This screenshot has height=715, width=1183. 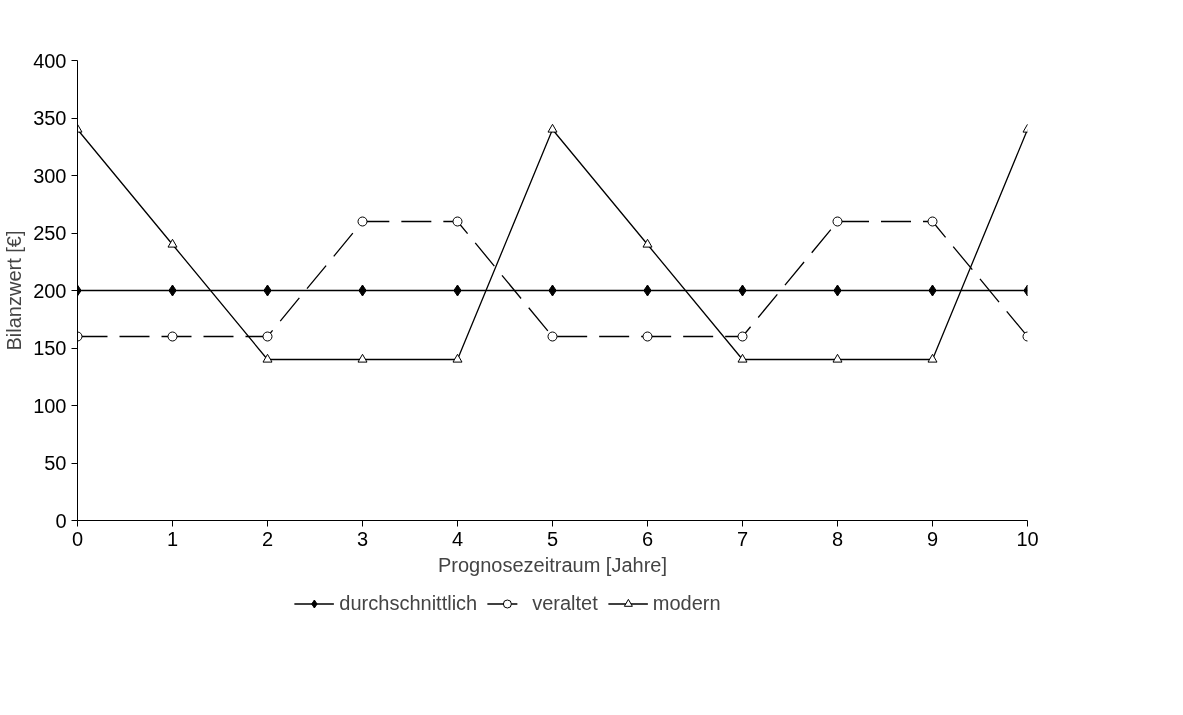 I want to click on x-tick-label: 3, so click(x=362, y=538).